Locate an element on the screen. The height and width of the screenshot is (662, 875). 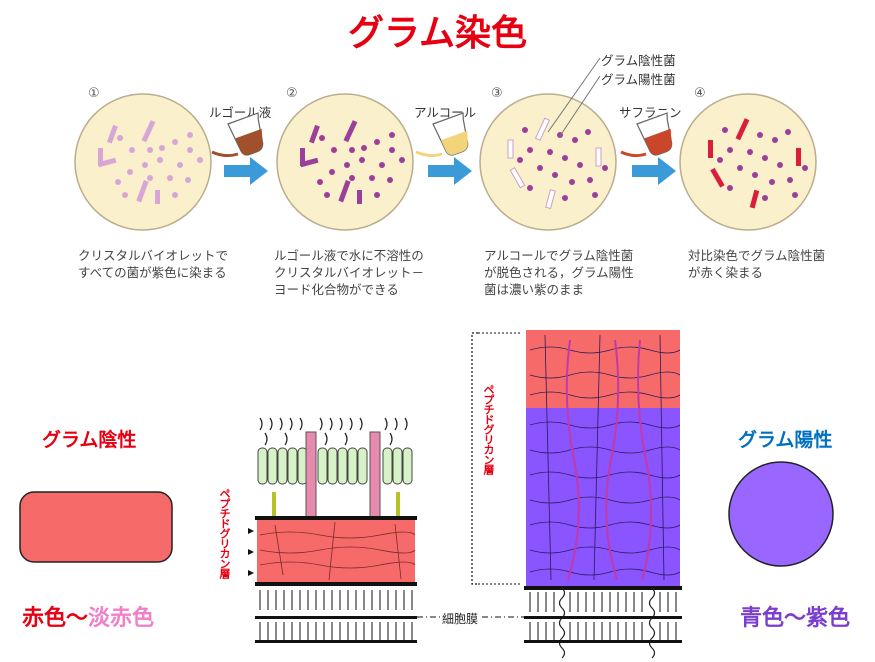
callout-line-negative is located at coordinates (574, 95).